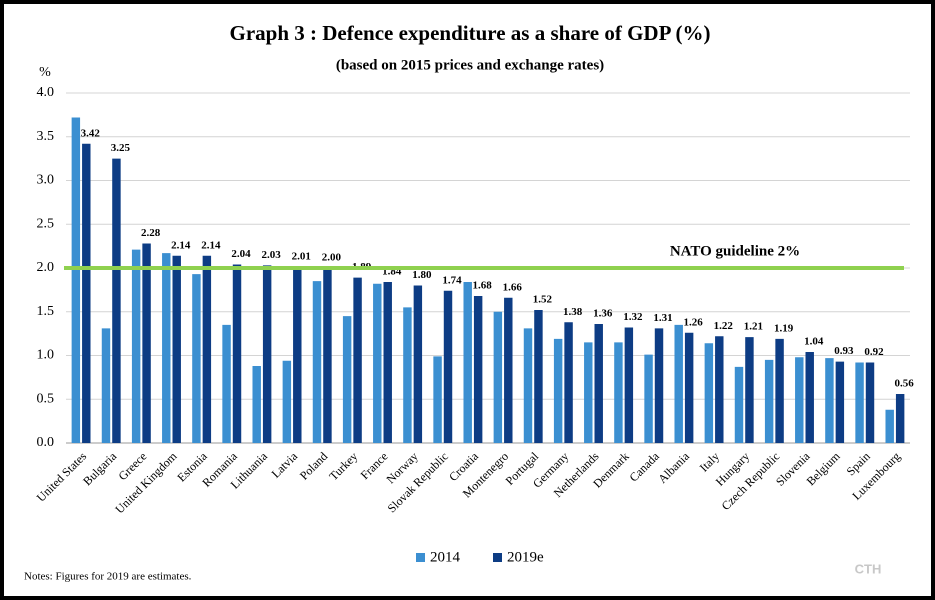 This screenshot has width=935, height=600. Describe the element at coordinates (46, 311) in the screenshot. I see `y-tick-label: 1.5` at that location.